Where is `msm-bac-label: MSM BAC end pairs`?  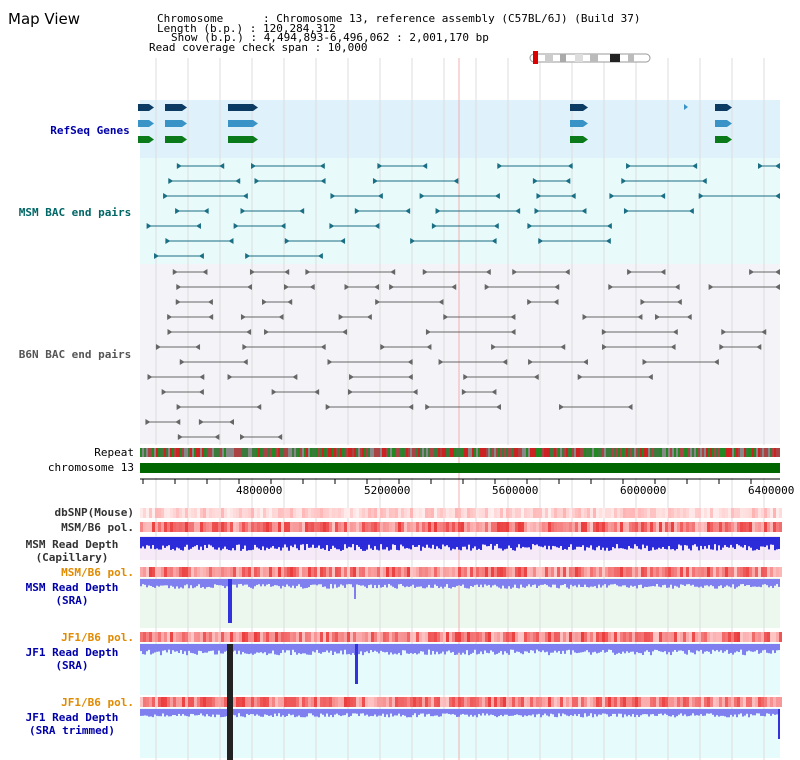
msm-bac-label: MSM BAC end pairs is located at coordinates (75, 212).